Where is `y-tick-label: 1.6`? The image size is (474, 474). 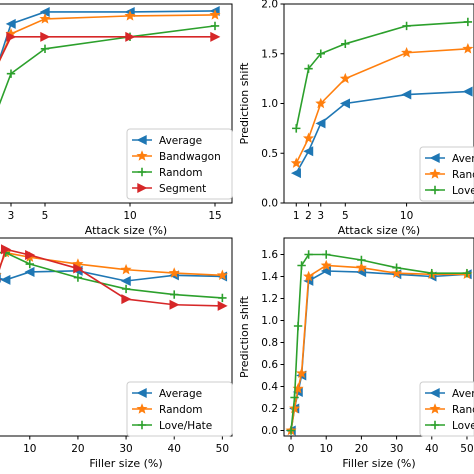 y-tick-label: 1.6 is located at coordinates (269, 255).